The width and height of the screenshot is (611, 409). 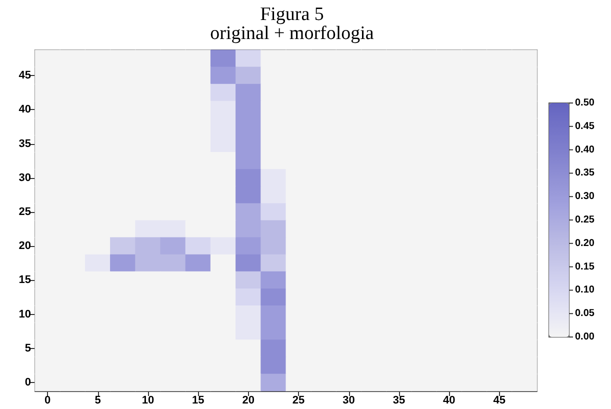 What do you see at coordinates (585, 243) in the screenshot?
I see `color-bar-label: 0.20` at bounding box center [585, 243].